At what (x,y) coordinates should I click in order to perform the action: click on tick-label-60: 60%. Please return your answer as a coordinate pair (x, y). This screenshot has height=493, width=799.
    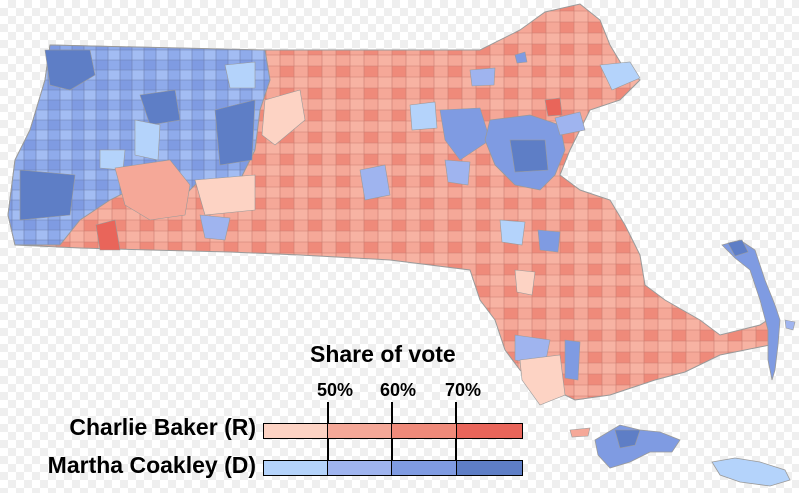
    Looking at the image, I should click on (398, 390).